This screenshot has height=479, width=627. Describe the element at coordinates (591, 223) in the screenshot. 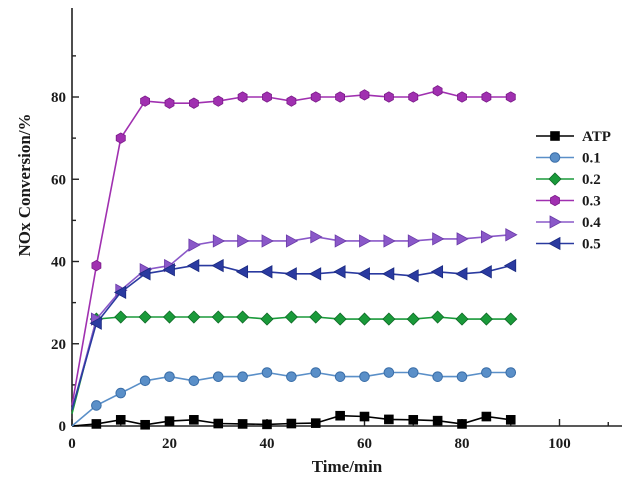

I see `legend-label: 0.4` at that location.